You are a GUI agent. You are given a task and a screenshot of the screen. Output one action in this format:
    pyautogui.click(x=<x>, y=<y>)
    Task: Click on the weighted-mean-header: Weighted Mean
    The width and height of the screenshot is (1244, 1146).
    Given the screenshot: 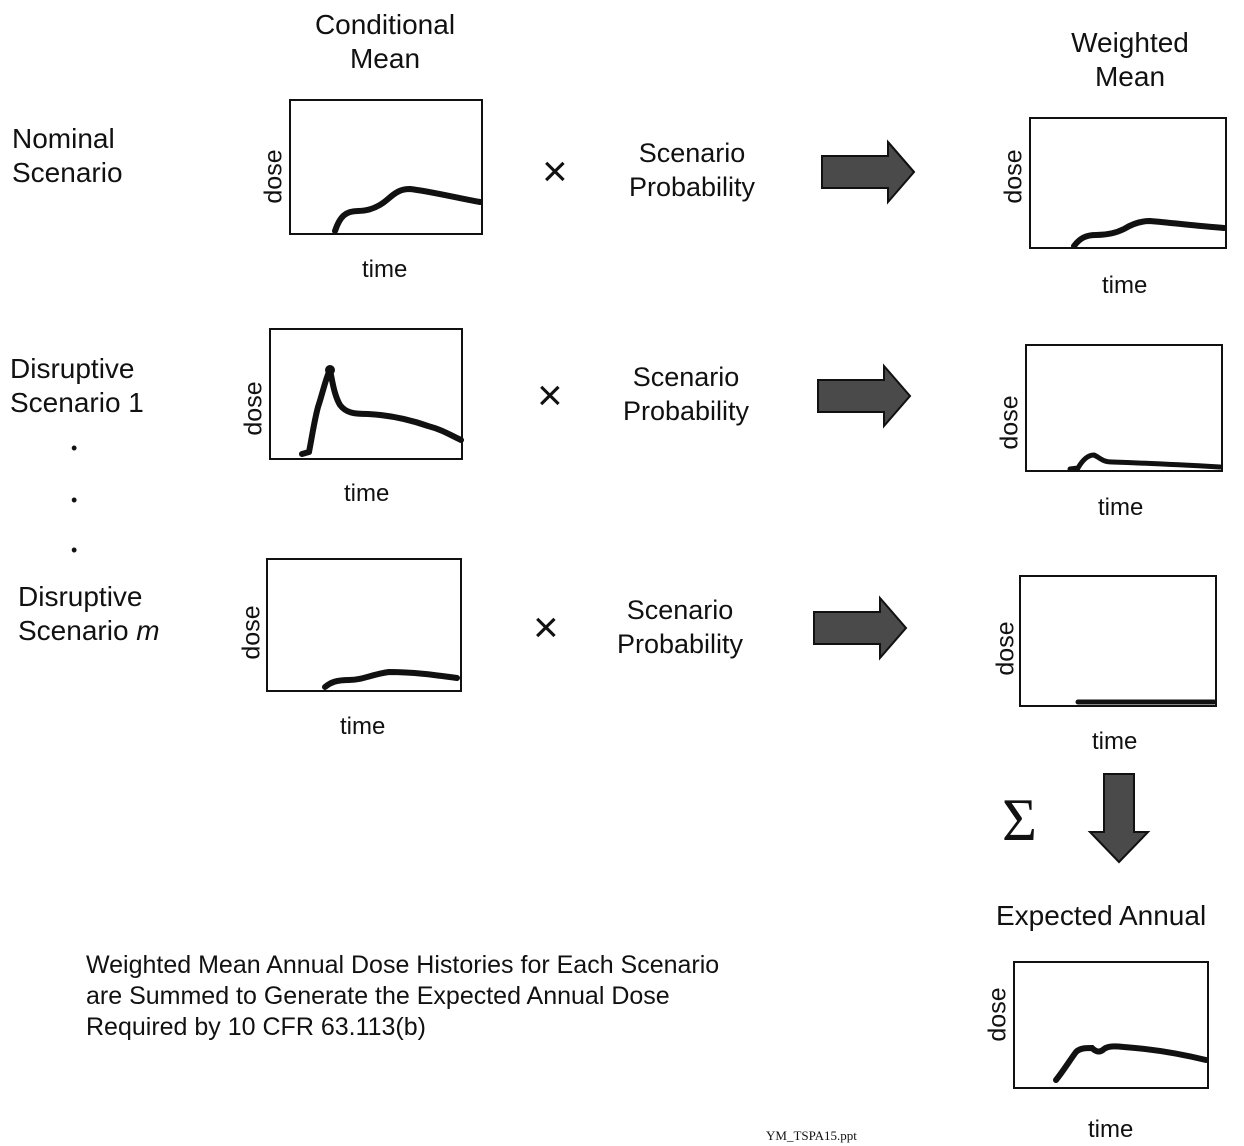 What is the action you would take?
    pyautogui.click(x=1130, y=59)
    